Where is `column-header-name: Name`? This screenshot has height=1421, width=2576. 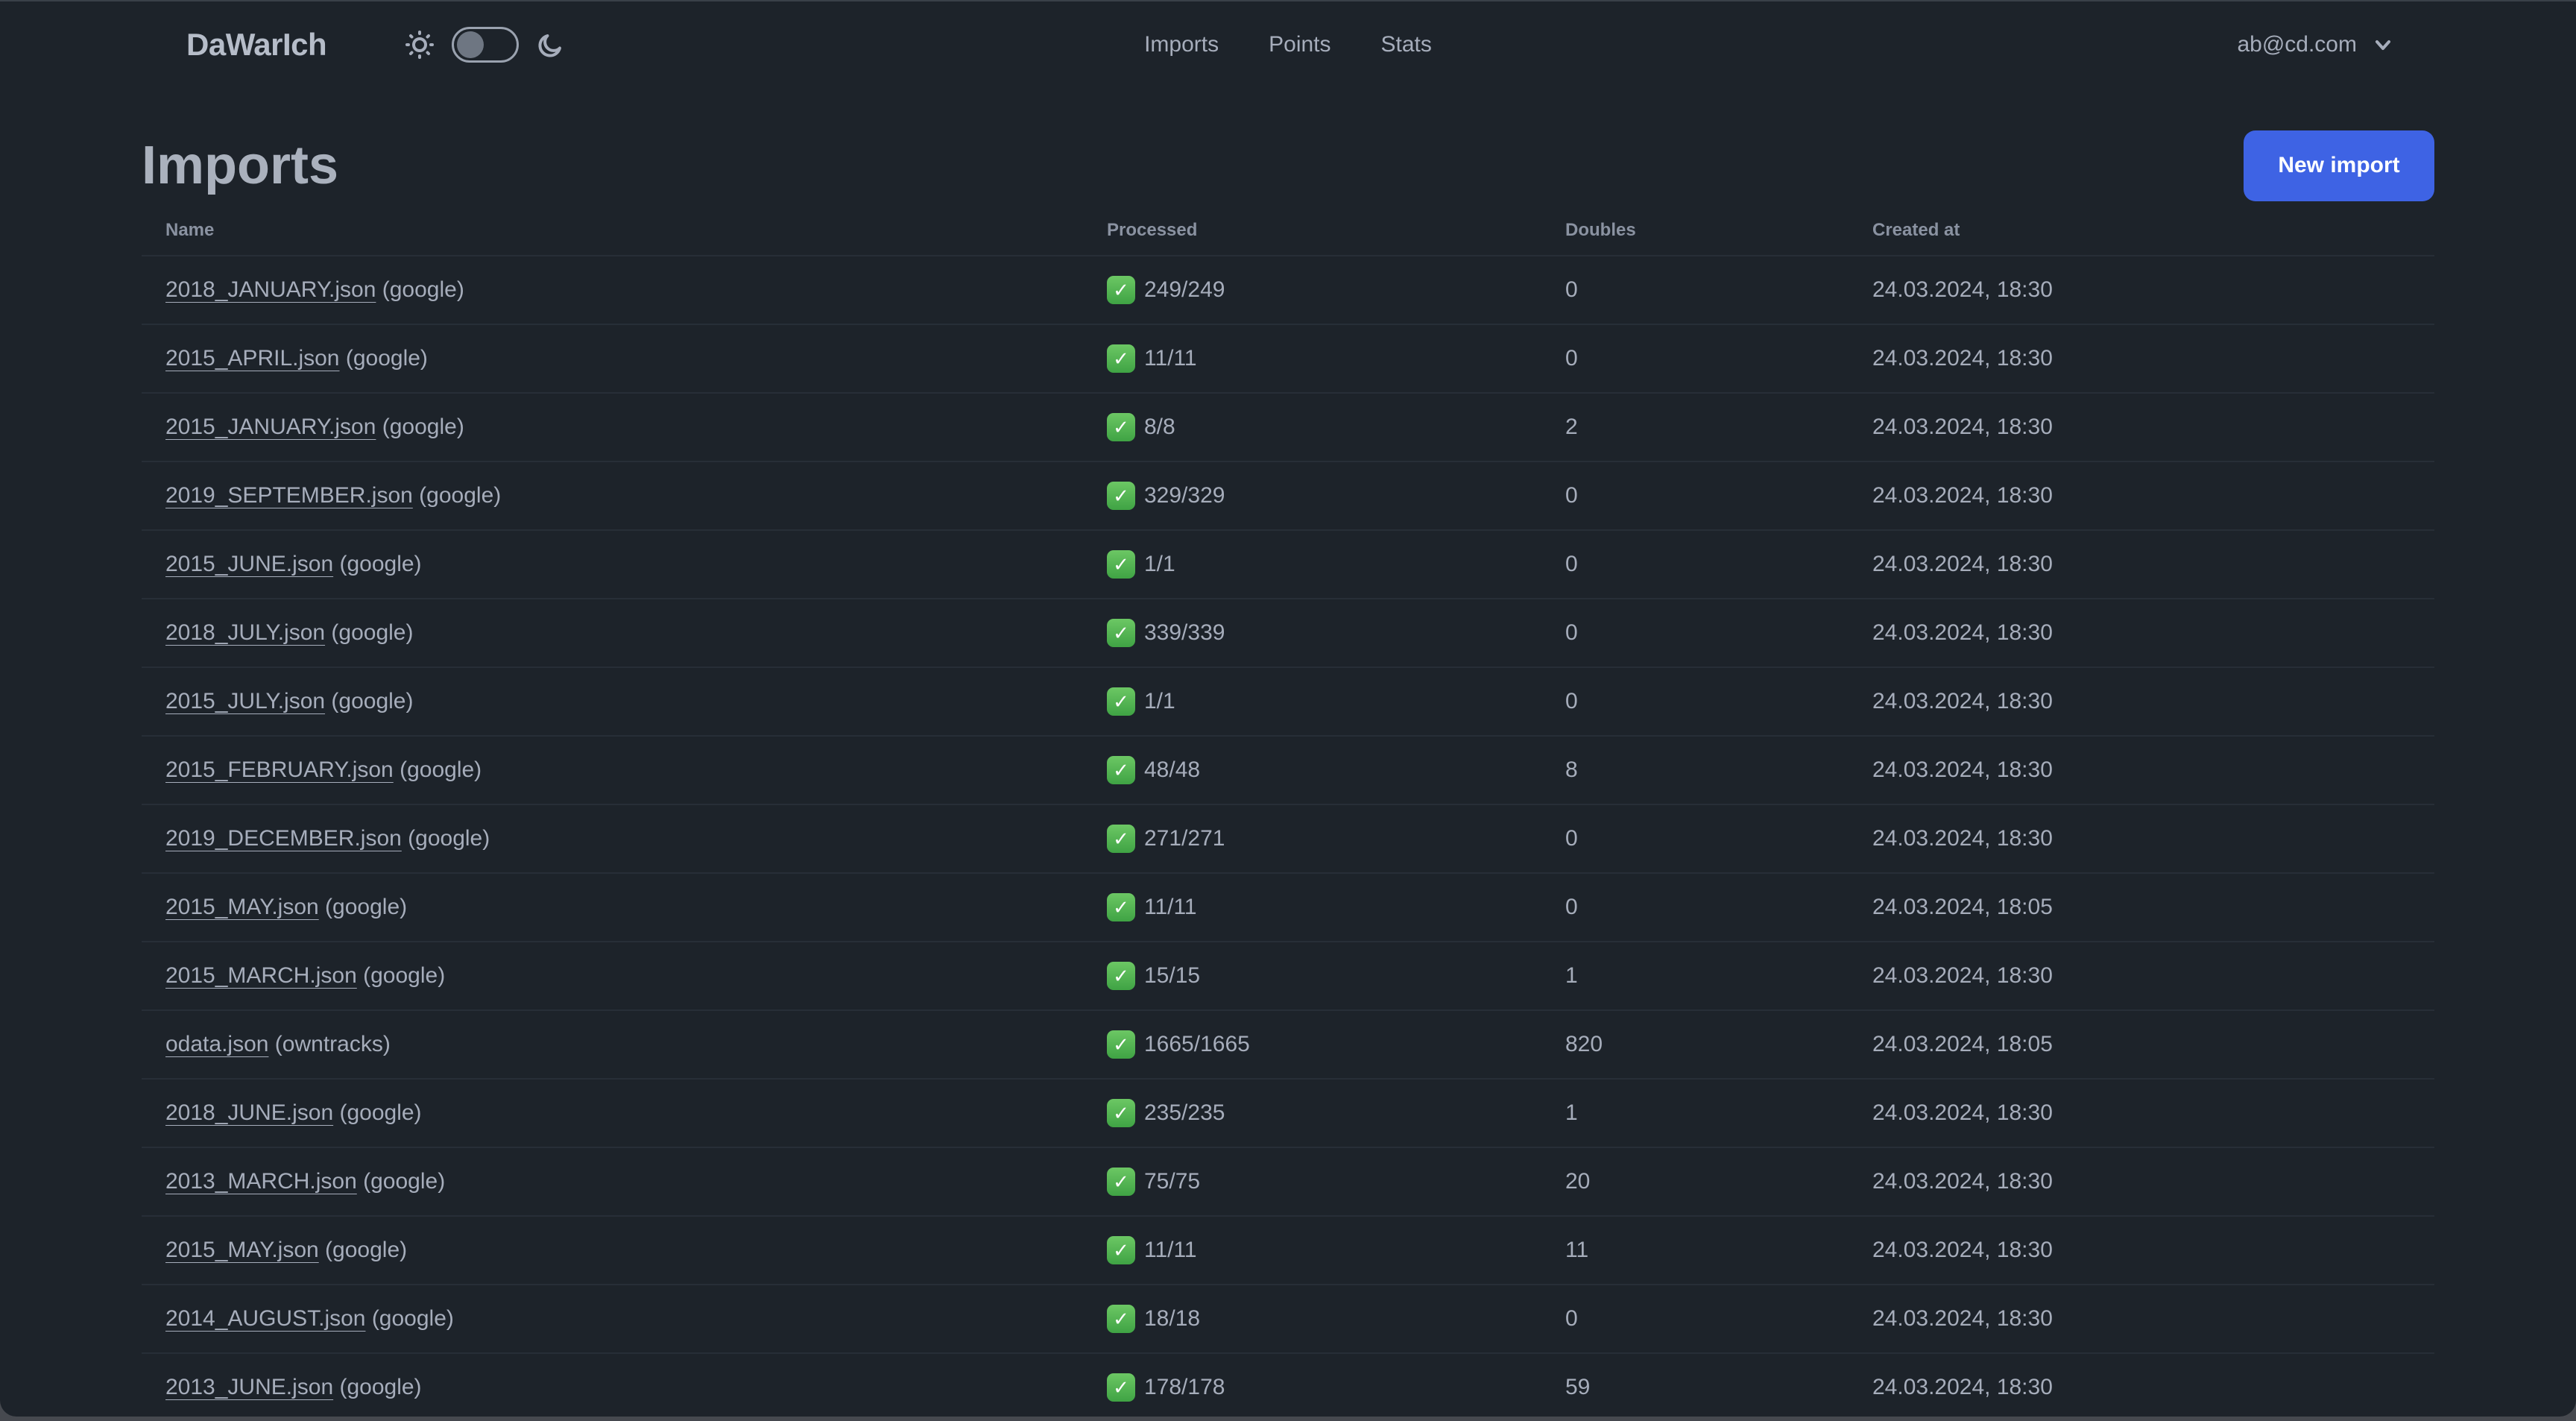
column-header-name: Name is located at coordinates (190, 230).